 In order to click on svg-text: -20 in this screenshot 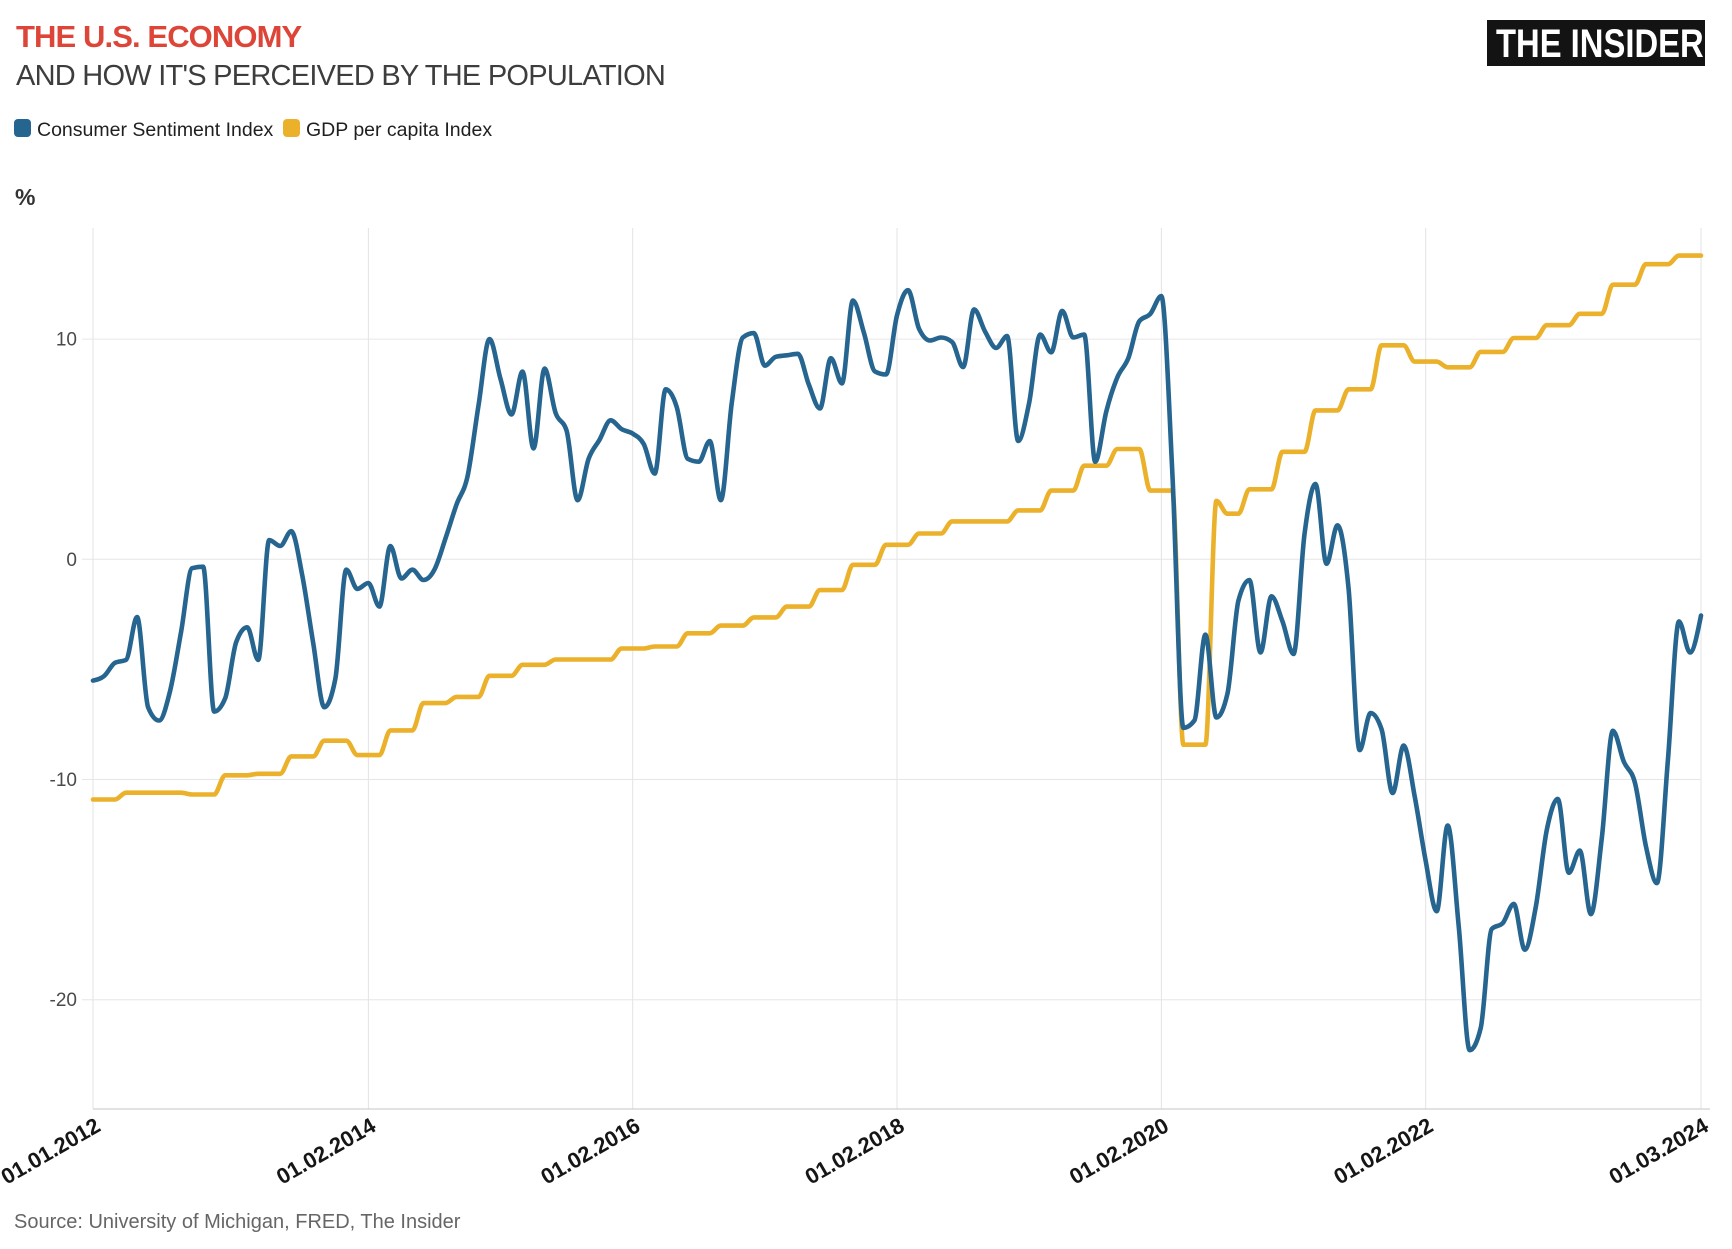, I will do `click(63, 1000)`.